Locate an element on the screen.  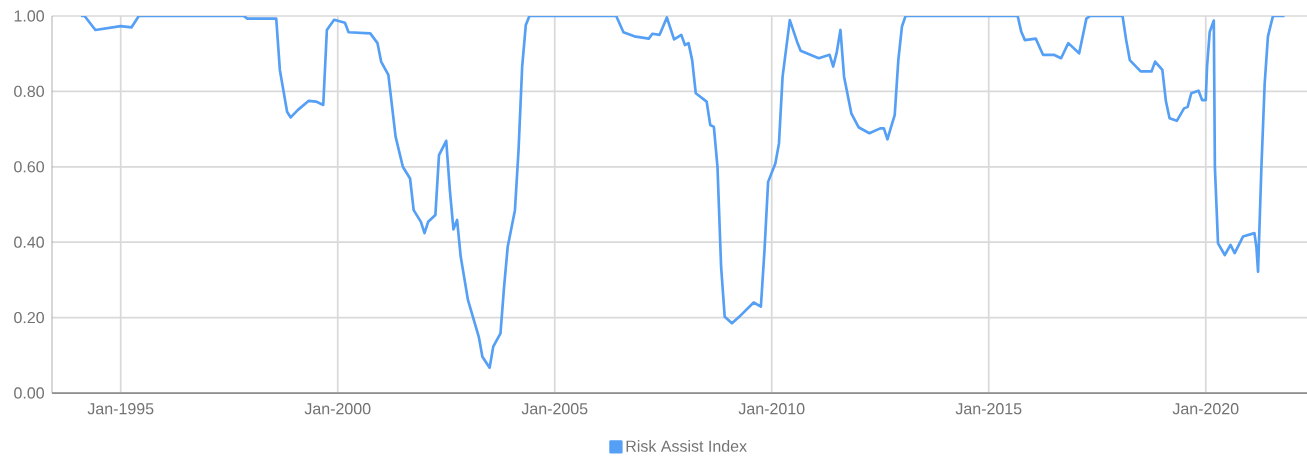
legend-label: Risk Assist Index is located at coordinates (686, 446).